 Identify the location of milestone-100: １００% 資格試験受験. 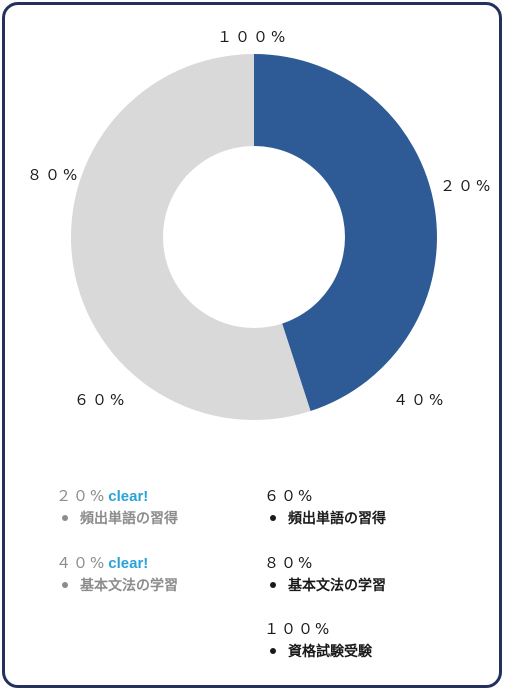
(374, 641).